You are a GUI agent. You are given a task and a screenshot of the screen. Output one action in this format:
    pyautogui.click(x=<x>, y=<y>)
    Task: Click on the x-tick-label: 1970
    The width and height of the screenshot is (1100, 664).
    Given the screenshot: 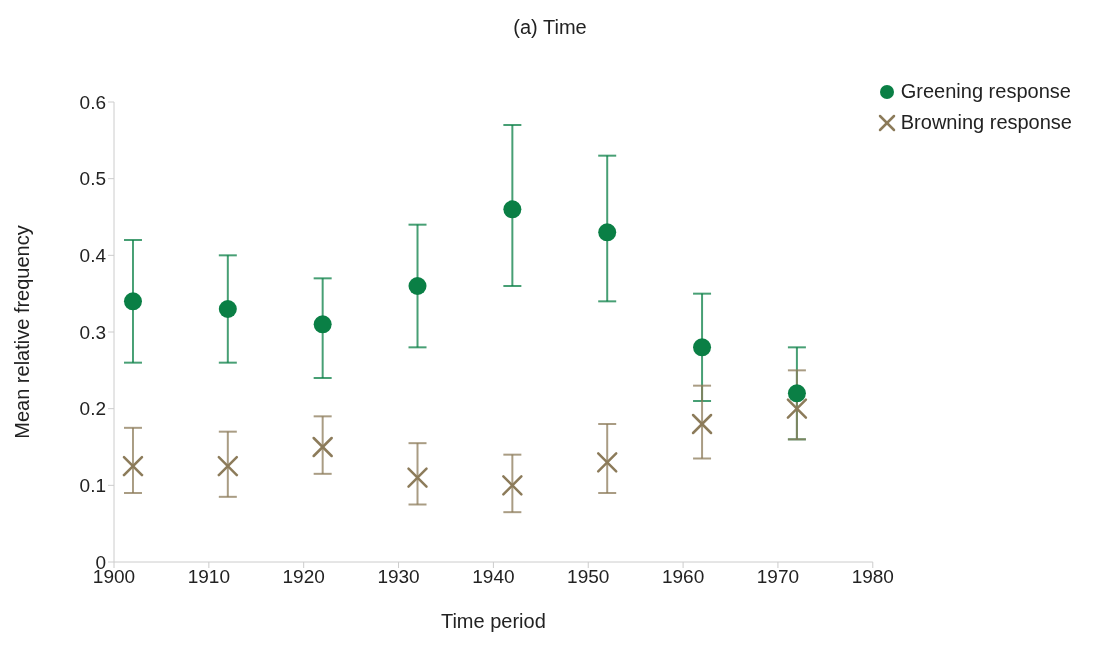 What is the action you would take?
    pyautogui.click(x=778, y=577)
    